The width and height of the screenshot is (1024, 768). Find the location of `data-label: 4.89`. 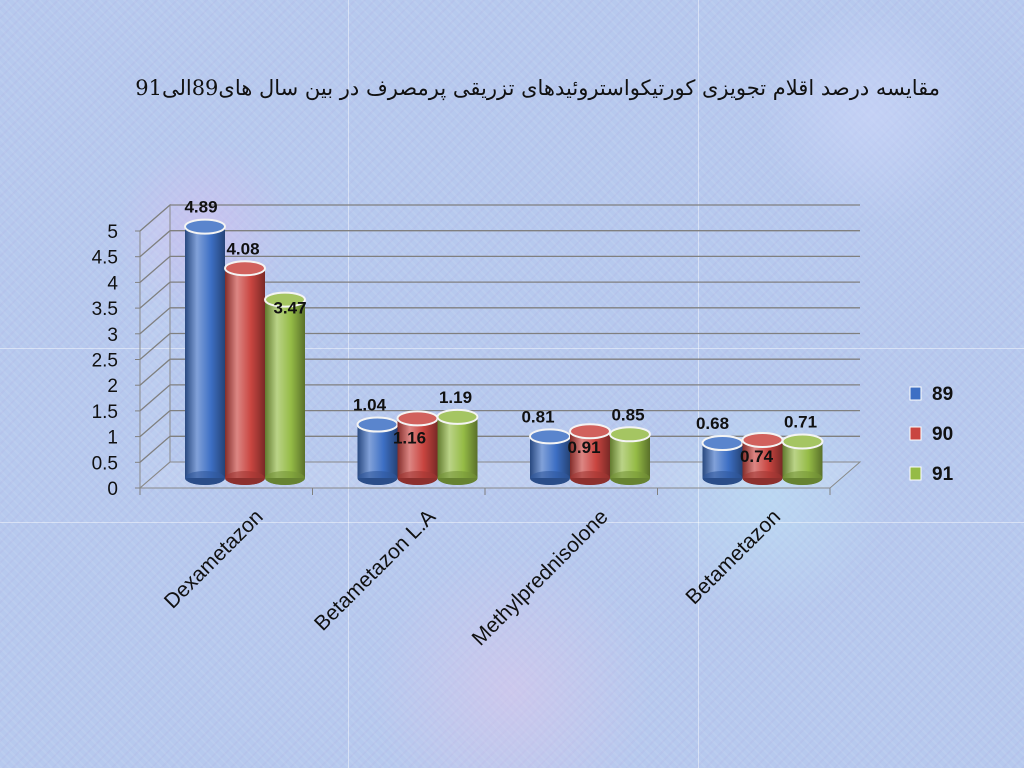

data-label: 4.89 is located at coordinates (200, 207).